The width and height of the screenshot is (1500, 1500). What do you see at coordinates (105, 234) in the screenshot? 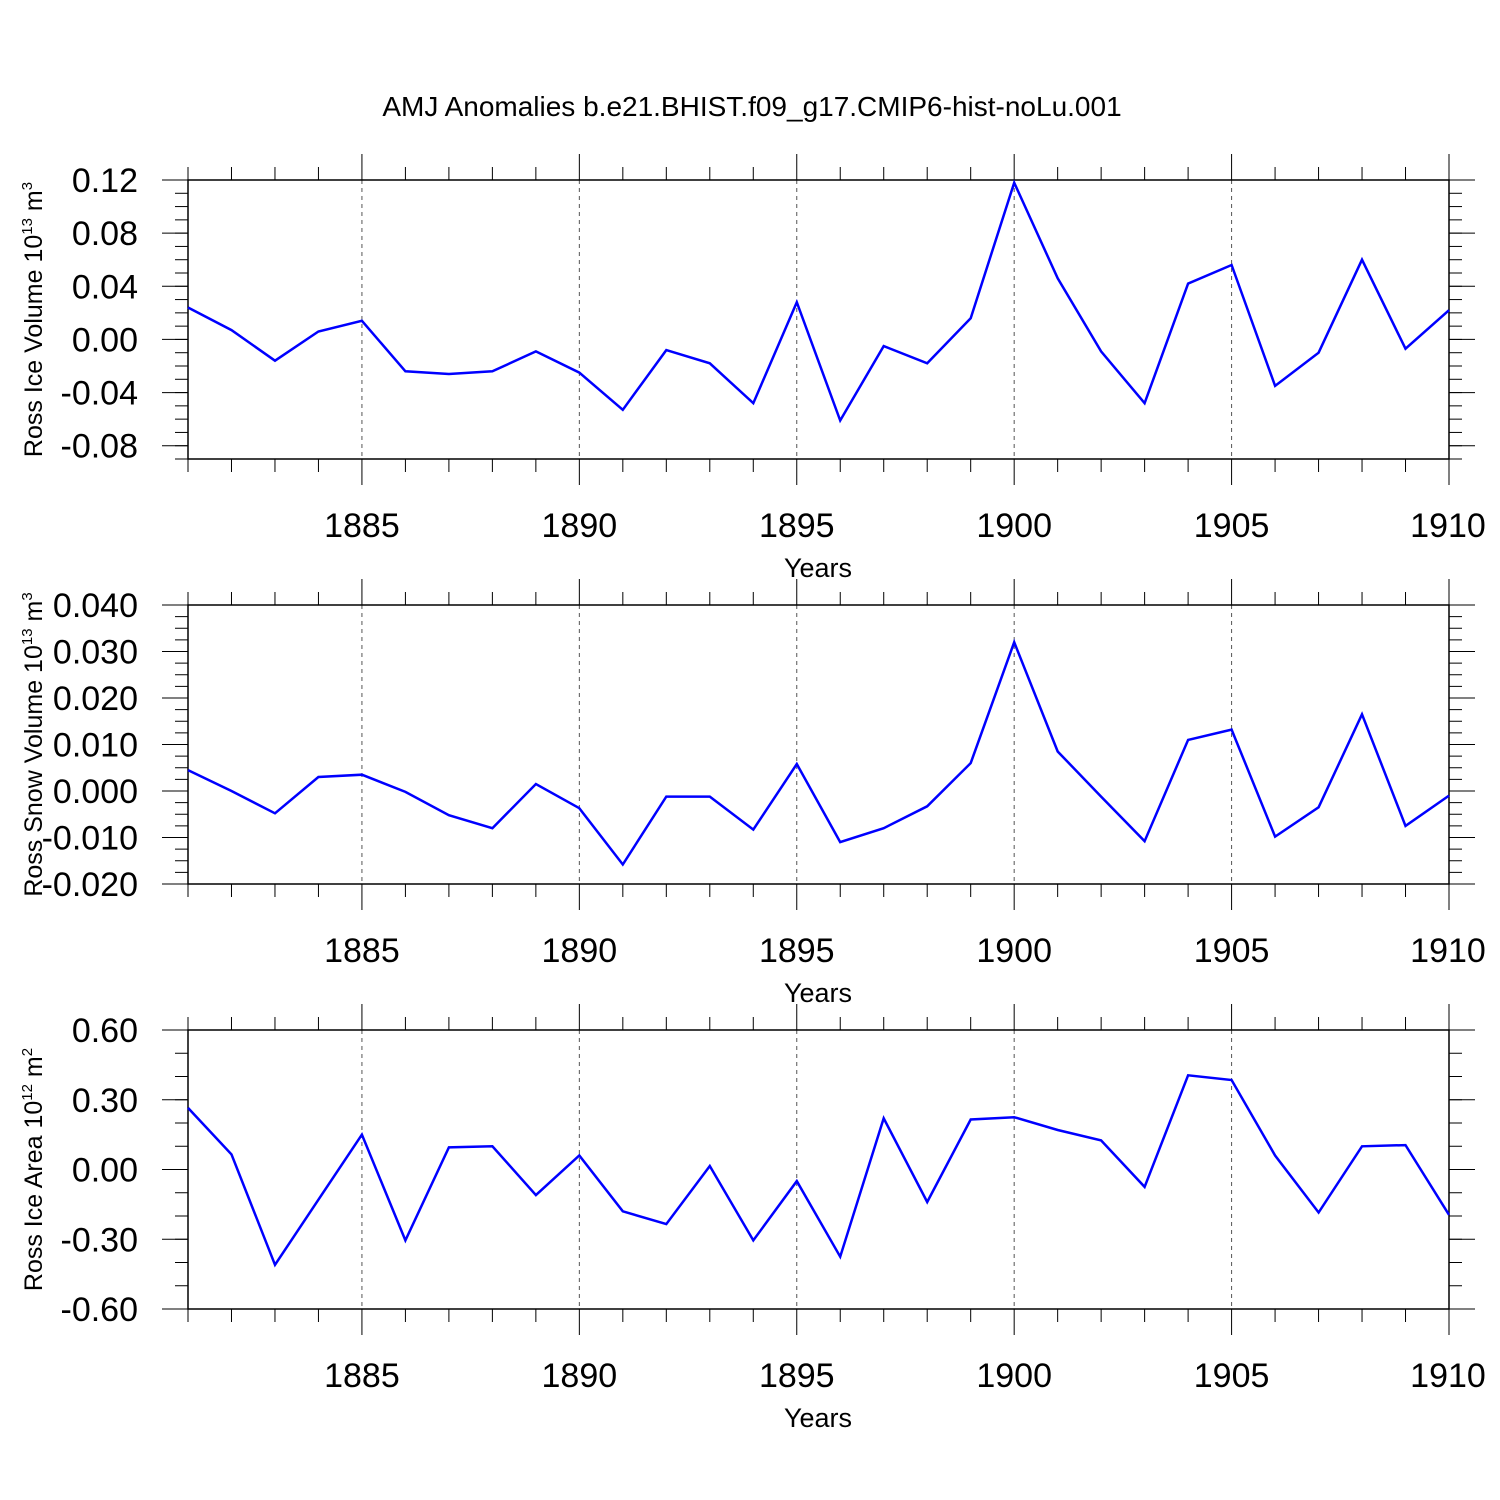
I see `y-tick-label: 0.08` at bounding box center [105, 234].